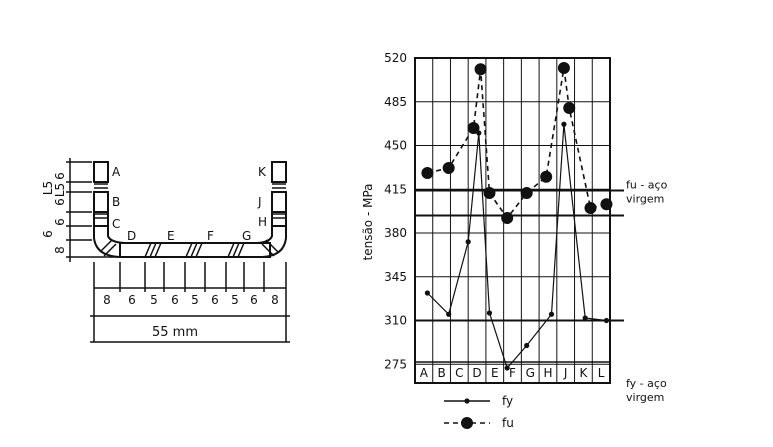  I want to click on segment-label-3: 5, so click(154, 300).